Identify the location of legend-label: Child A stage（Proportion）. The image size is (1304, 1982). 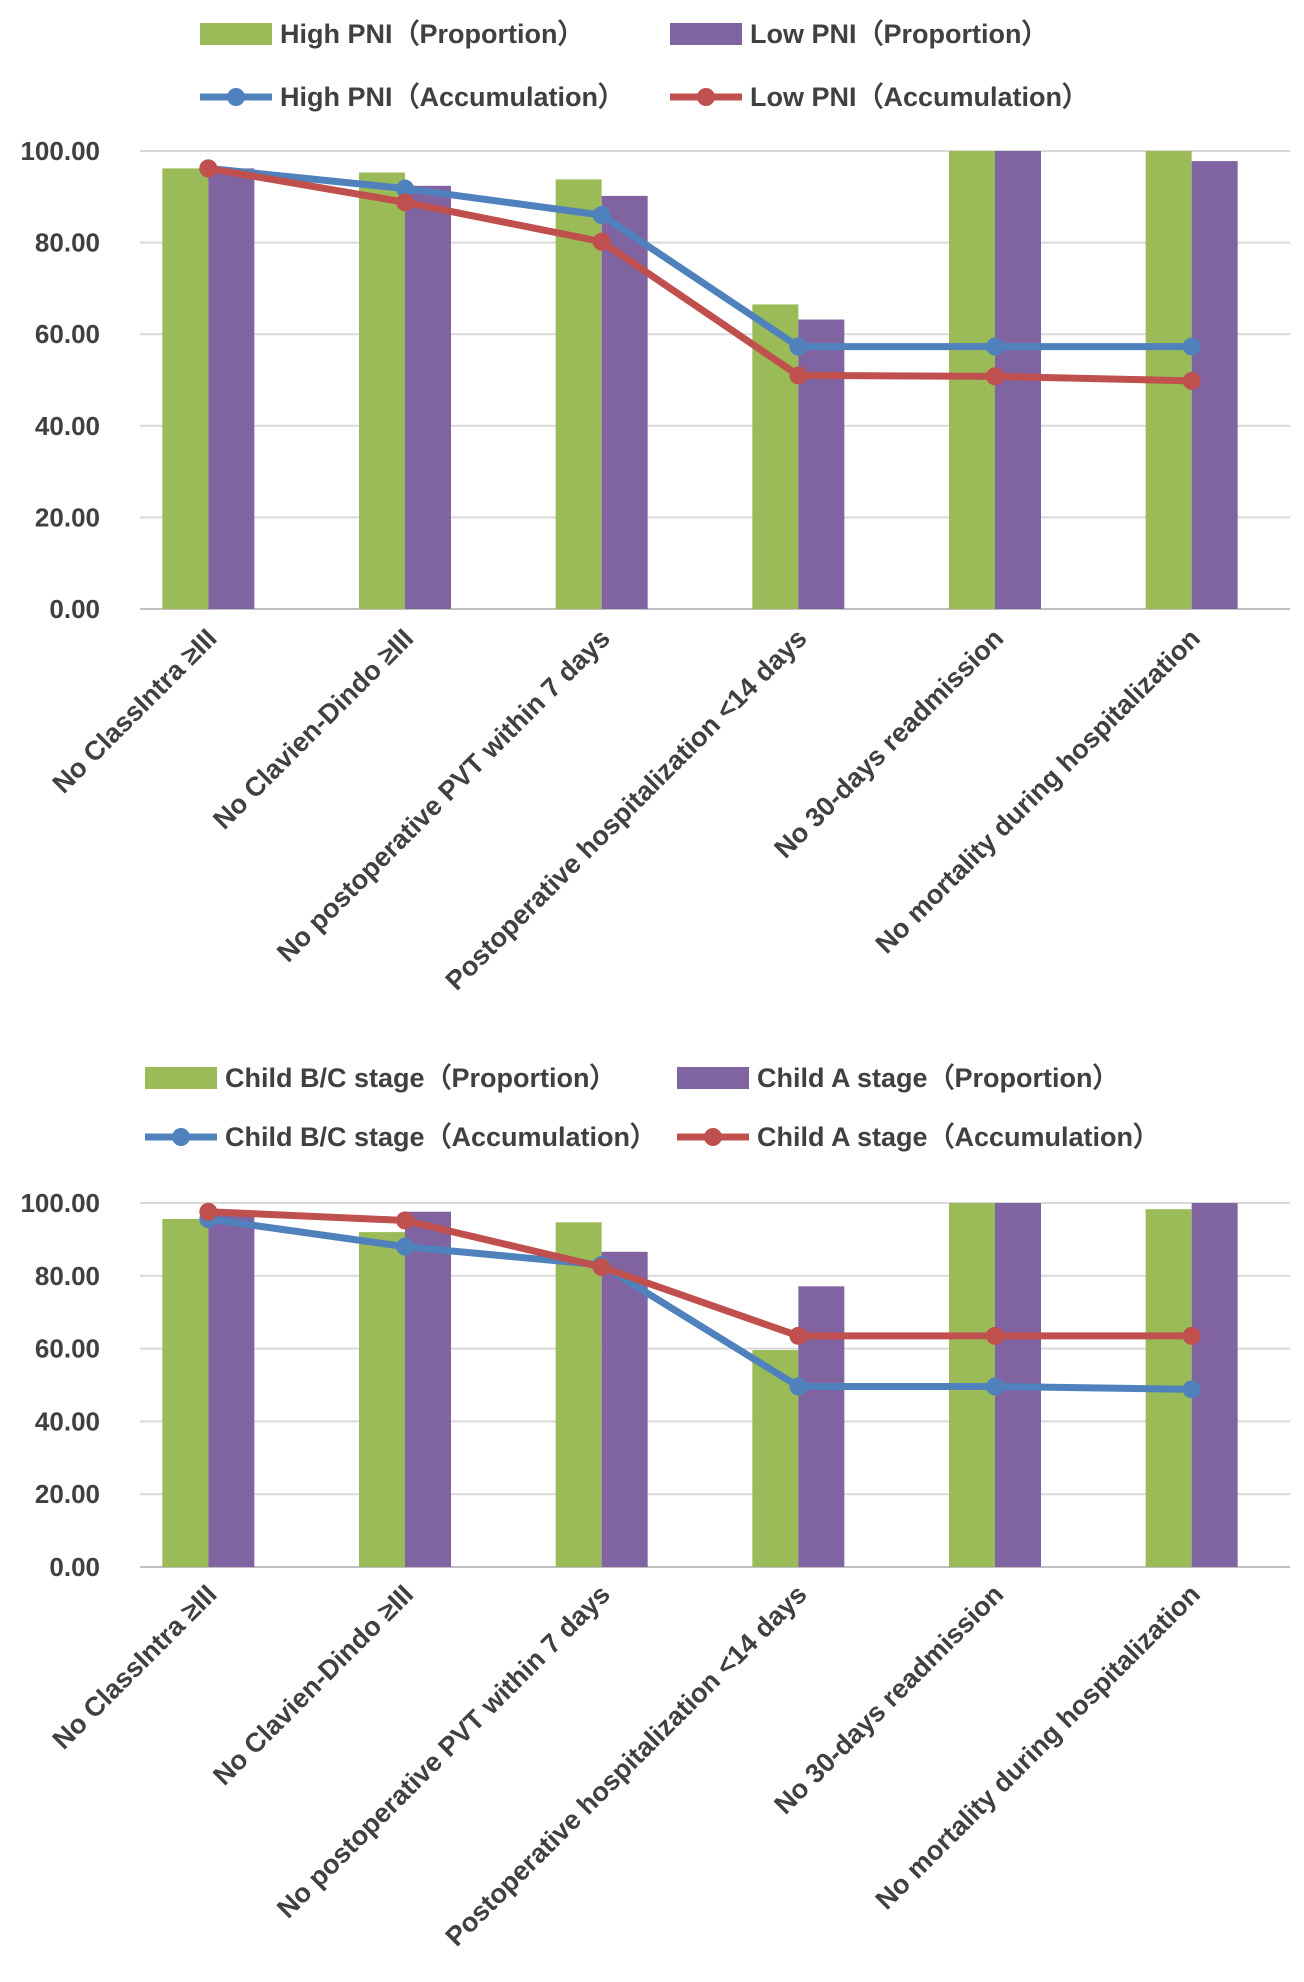
(938, 1078).